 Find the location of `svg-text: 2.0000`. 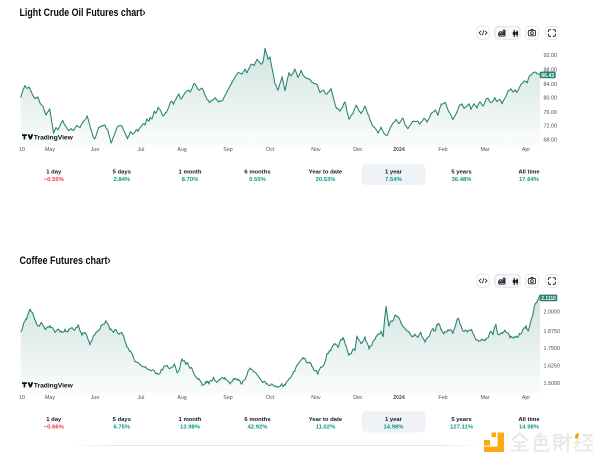

svg-text: 2.0000 is located at coordinates (552, 313).